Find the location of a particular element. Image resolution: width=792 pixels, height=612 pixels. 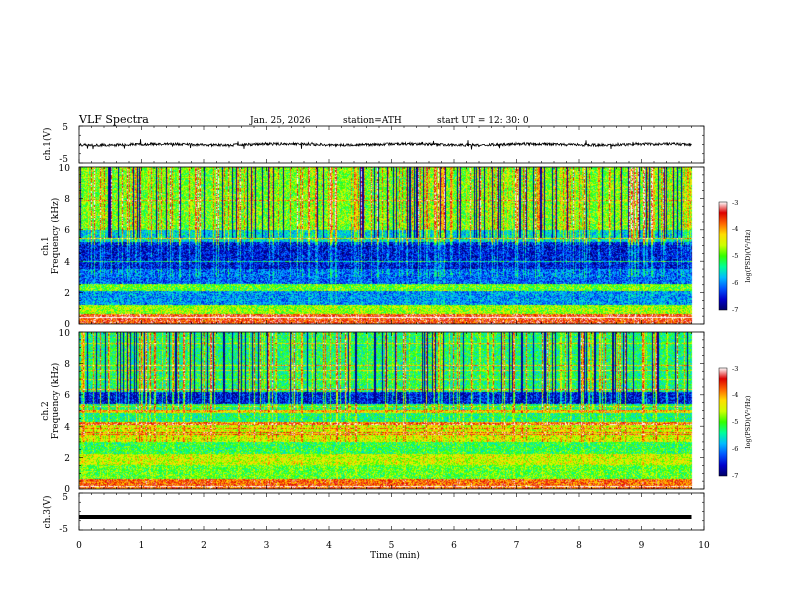

xtick-label: 9 is located at coordinates (642, 546).